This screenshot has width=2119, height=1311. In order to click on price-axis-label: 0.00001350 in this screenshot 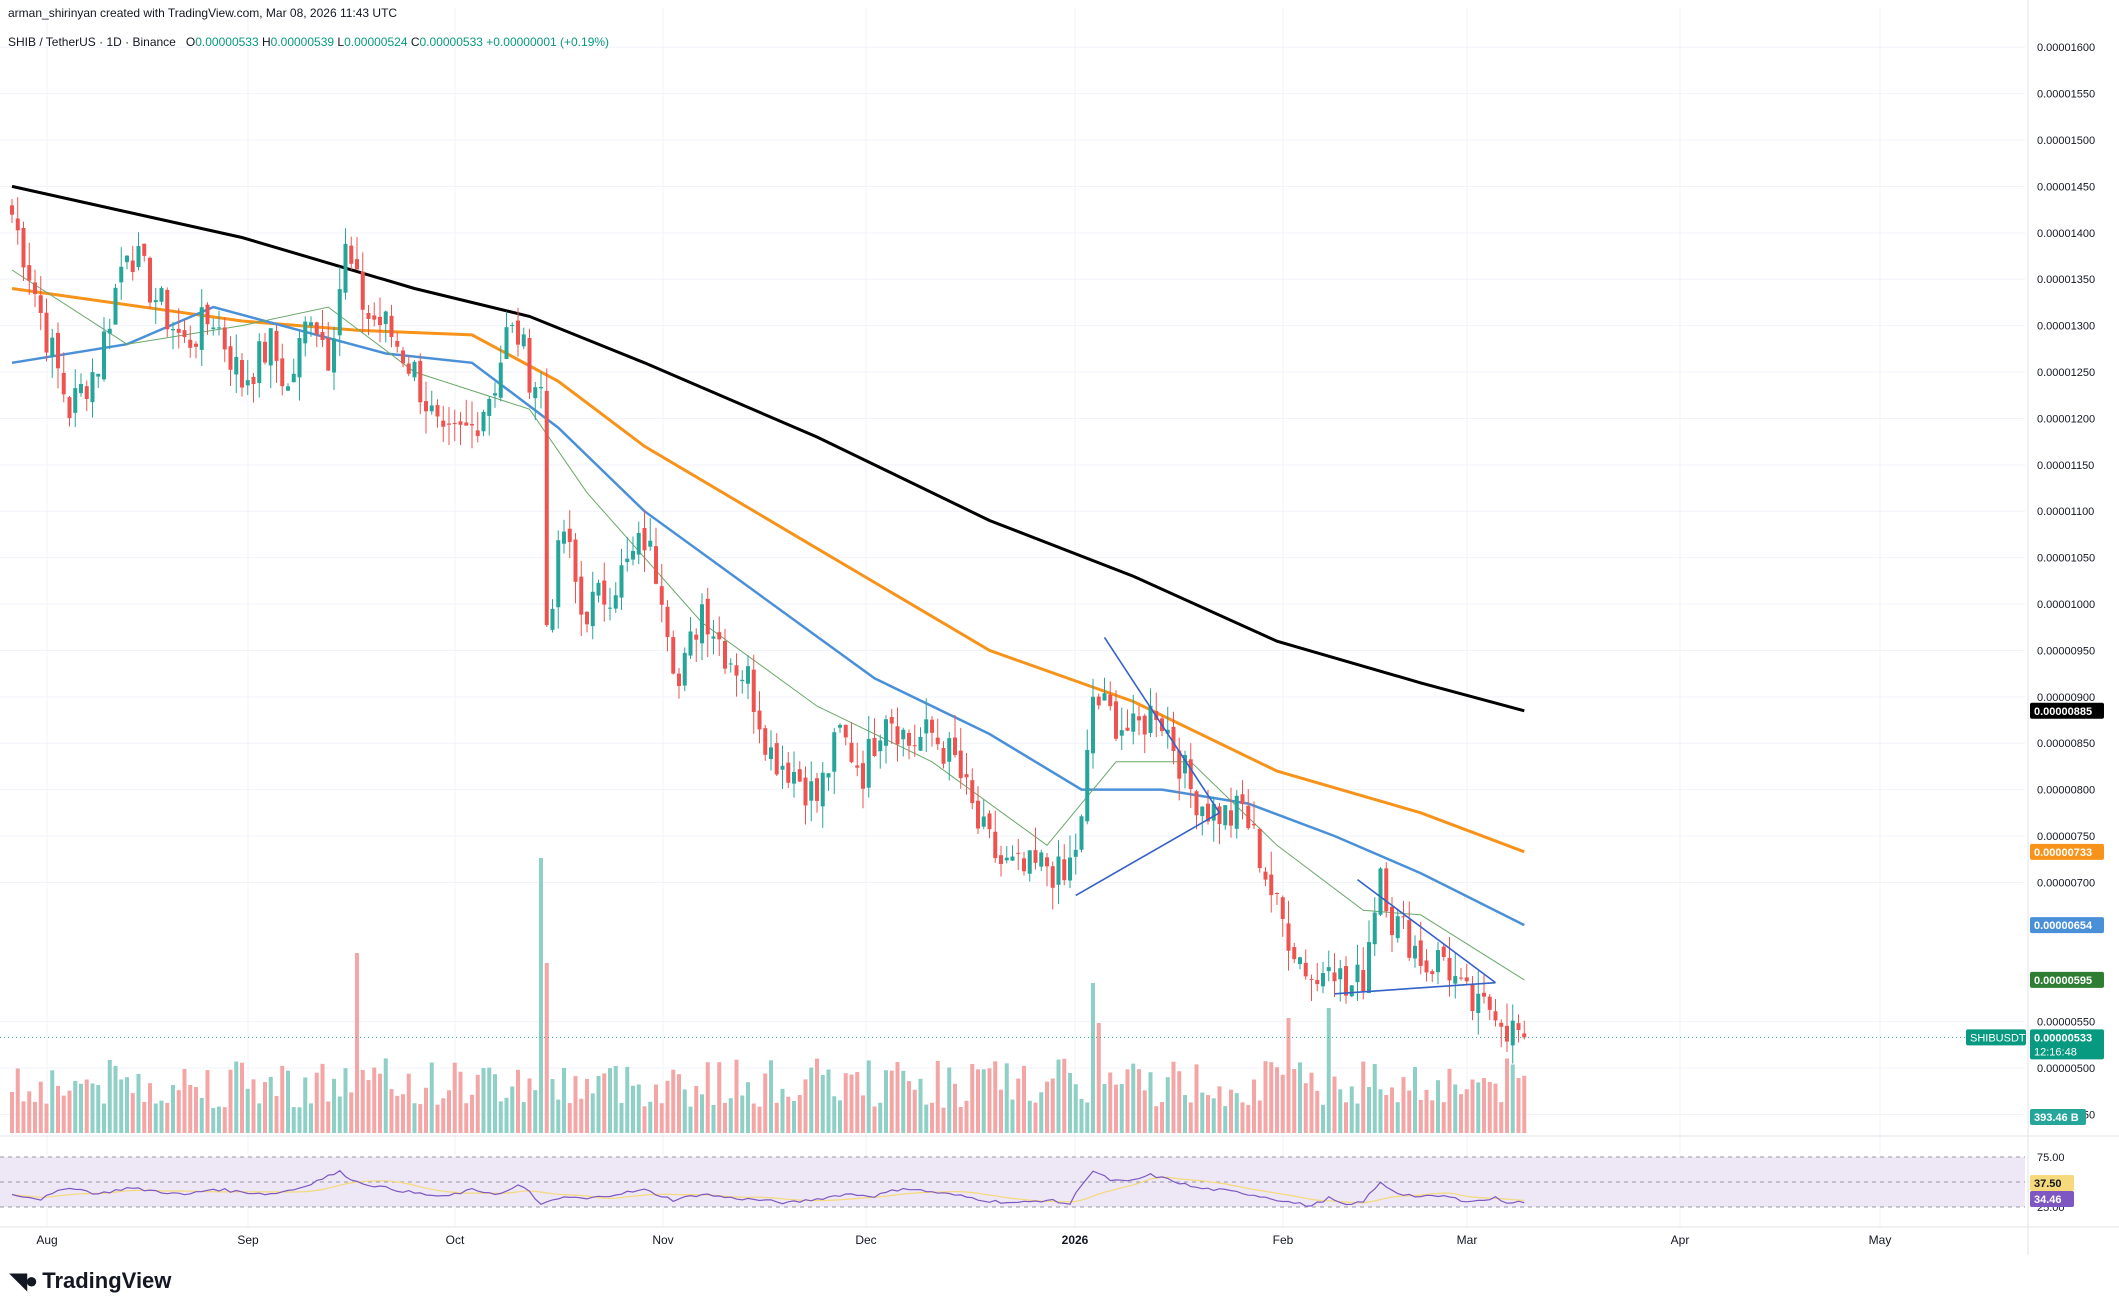, I will do `click(2066, 280)`.